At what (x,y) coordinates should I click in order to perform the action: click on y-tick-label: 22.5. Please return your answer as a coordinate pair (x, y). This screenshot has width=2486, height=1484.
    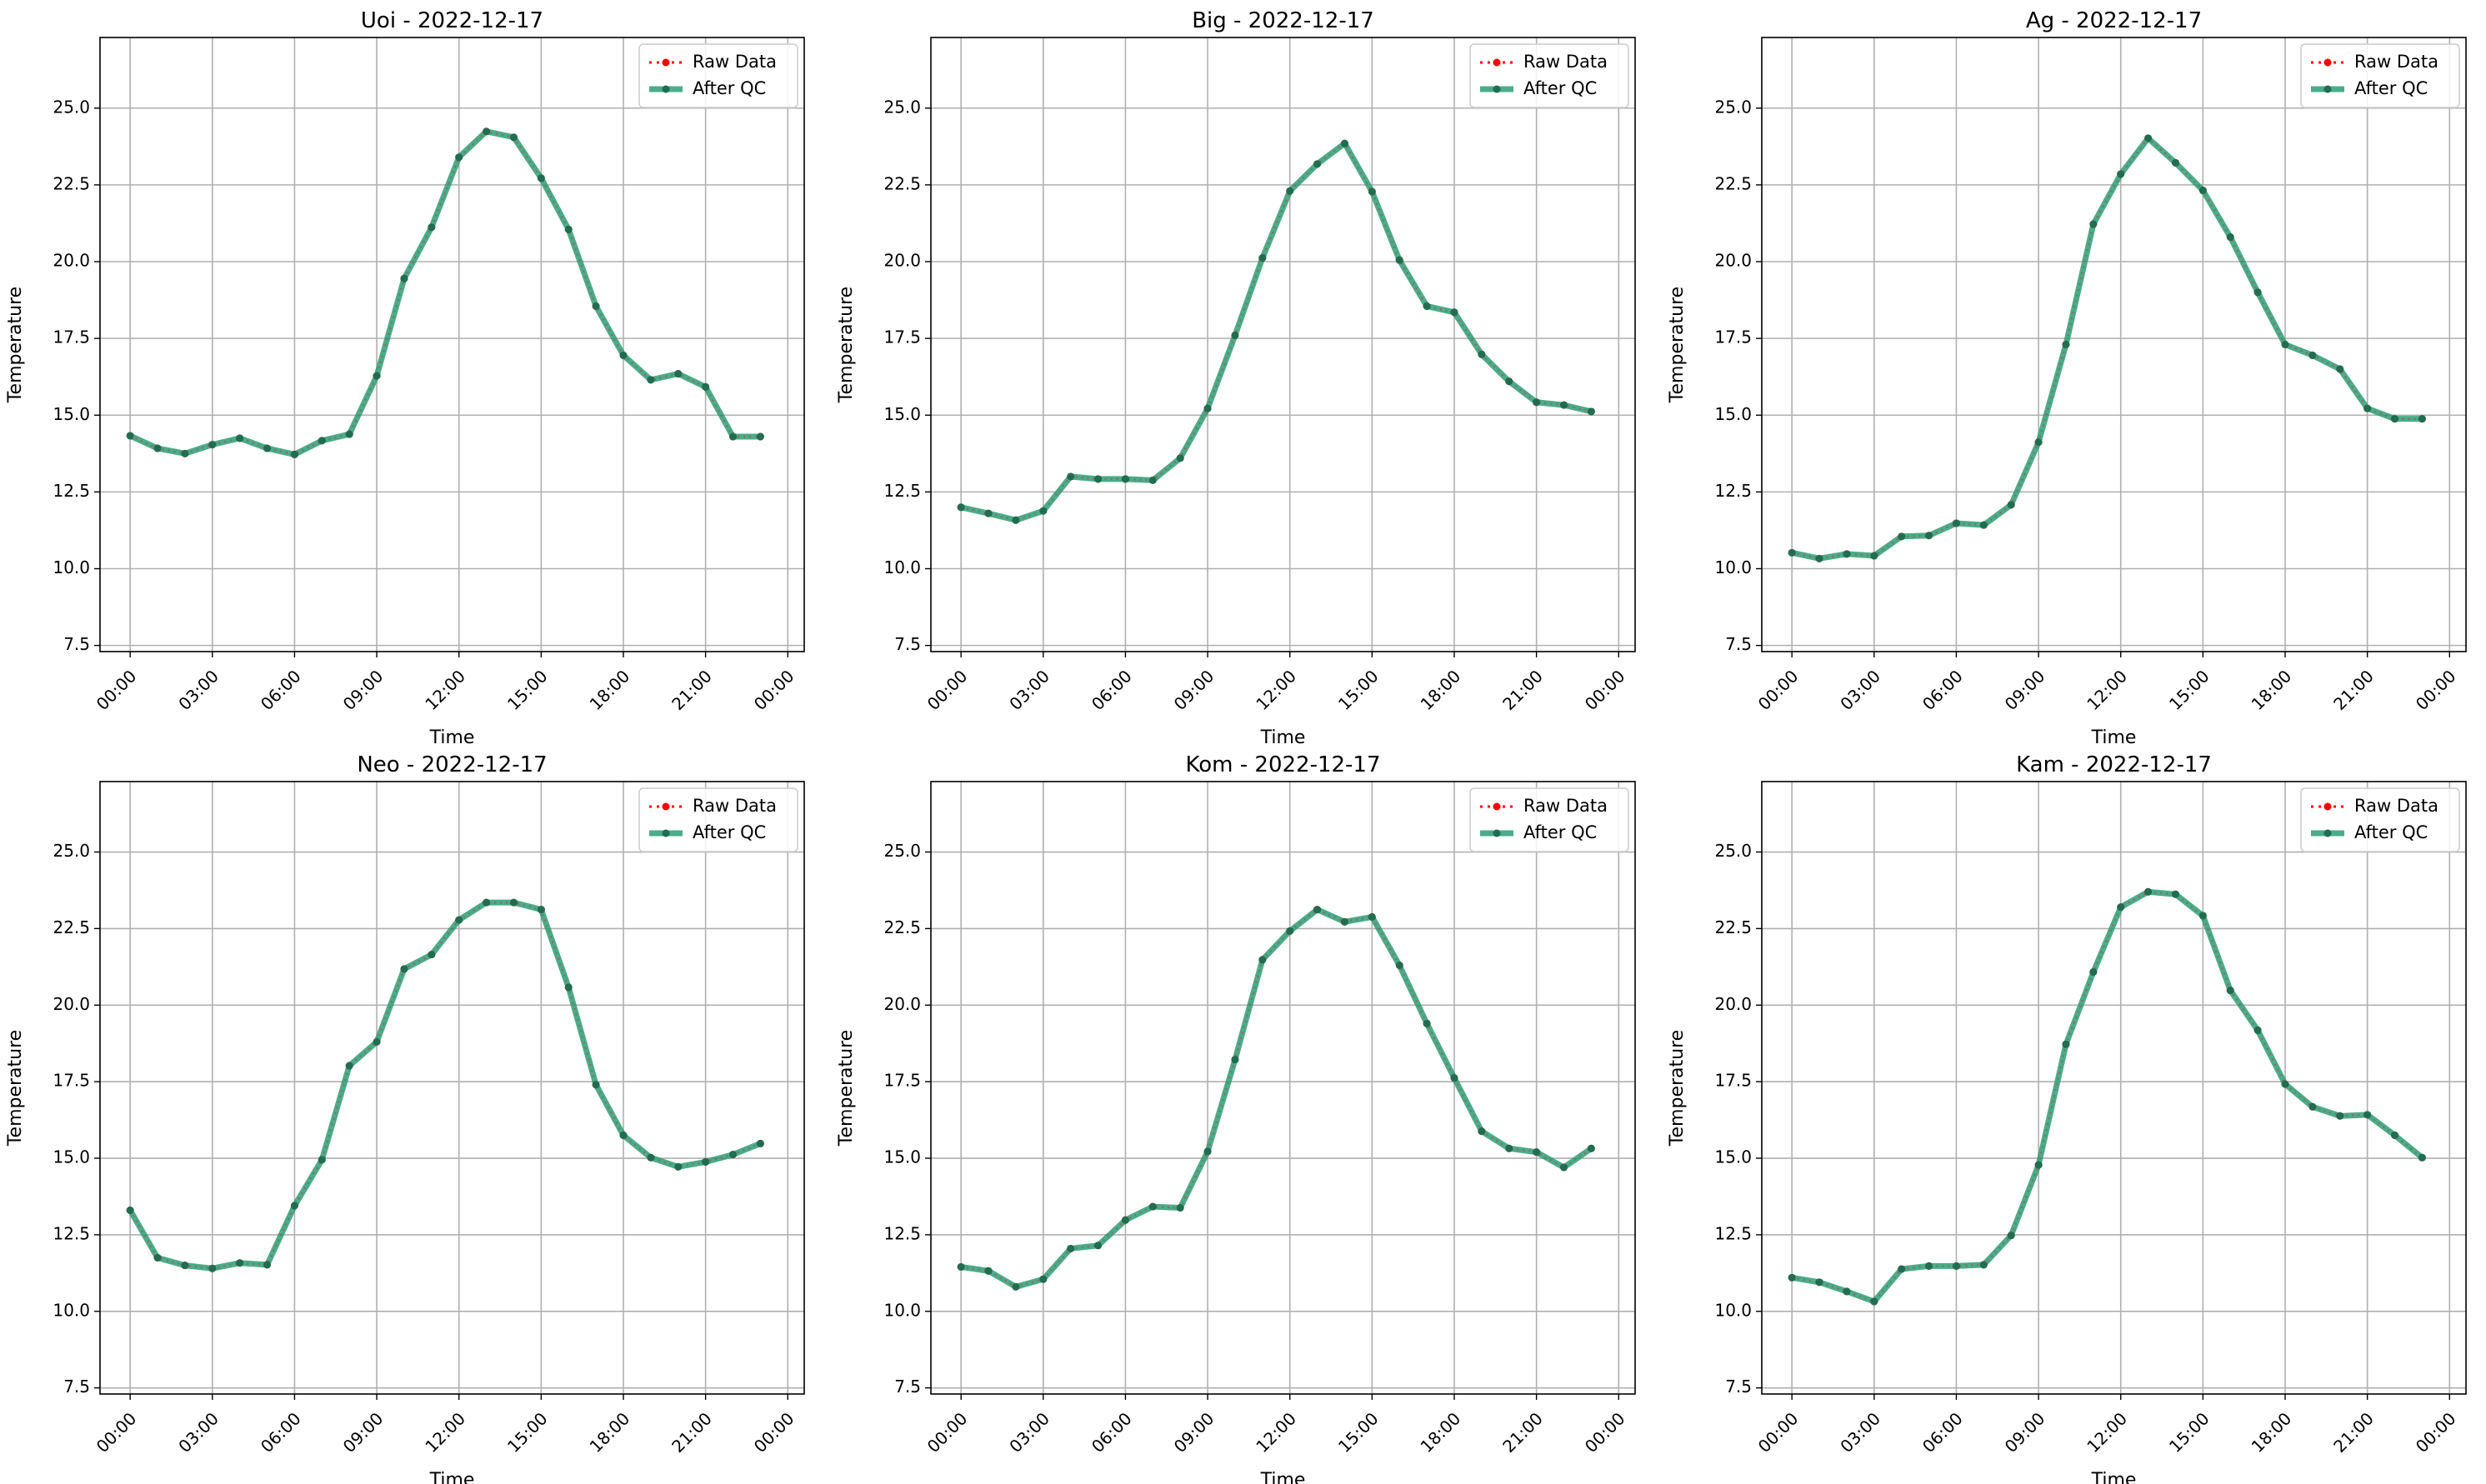
    Looking at the image, I should click on (71, 183).